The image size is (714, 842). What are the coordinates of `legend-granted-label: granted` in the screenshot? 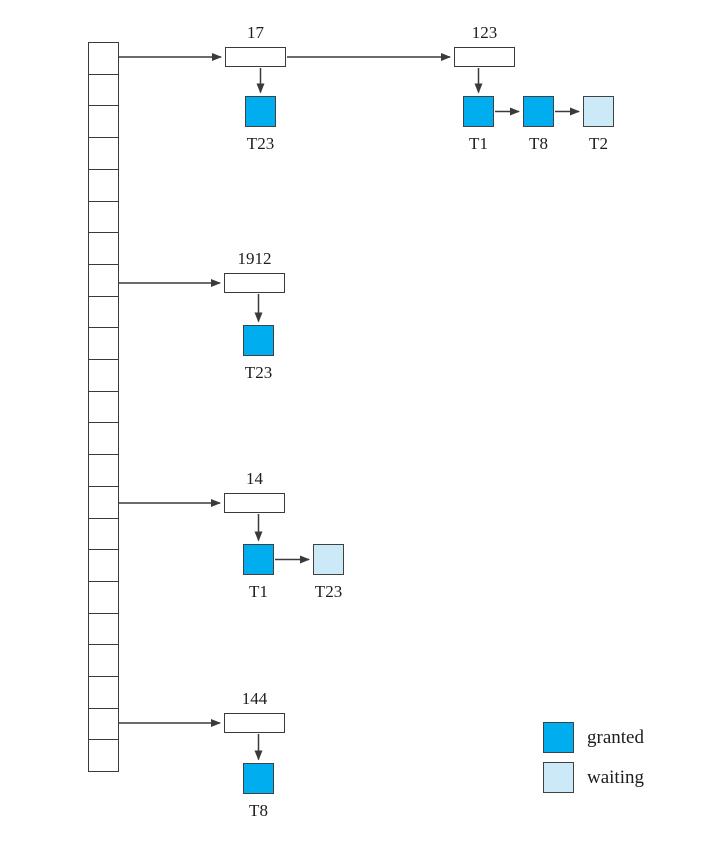 It's located at (615, 737).